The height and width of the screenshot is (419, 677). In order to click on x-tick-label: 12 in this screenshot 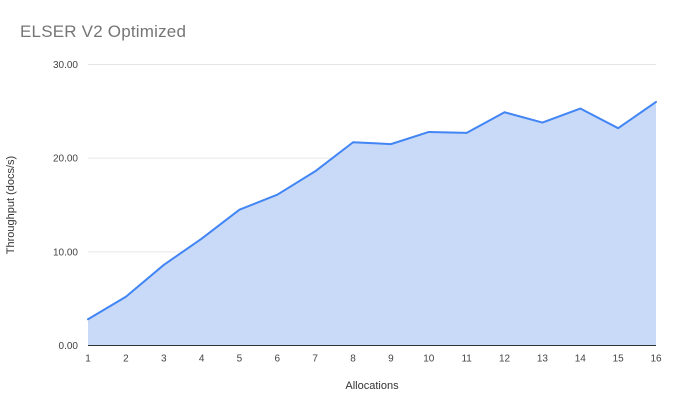, I will do `click(505, 359)`.